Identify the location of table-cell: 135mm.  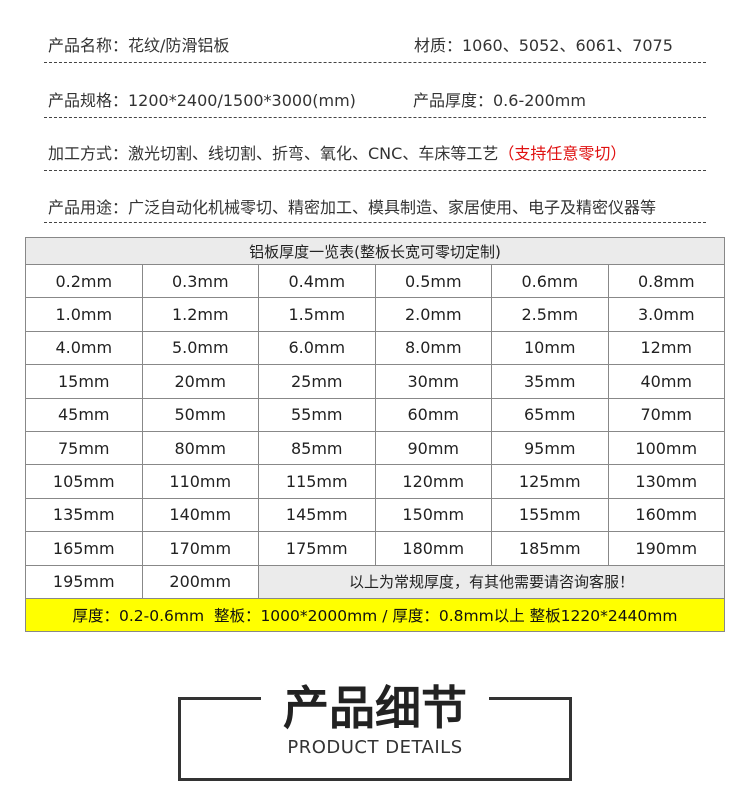
(84, 515).